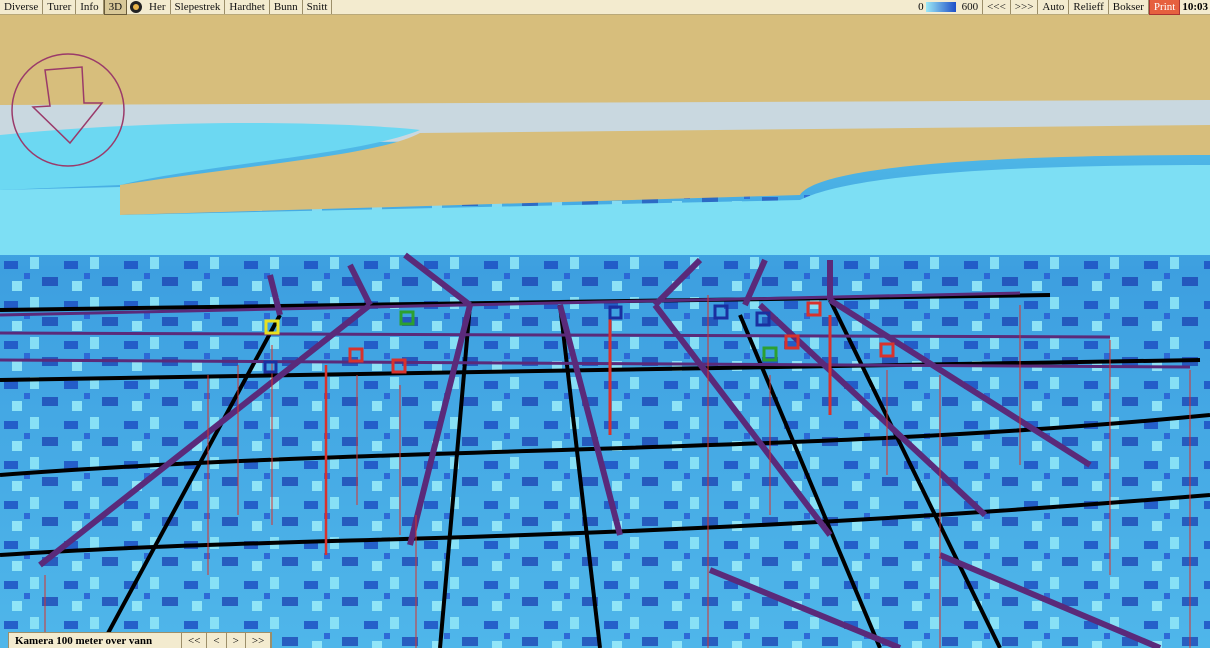 This screenshot has height=648, width=1210. Describe the element at coordinates (195, 640) in the screenshot. I see `nav-button: <<` at that location.